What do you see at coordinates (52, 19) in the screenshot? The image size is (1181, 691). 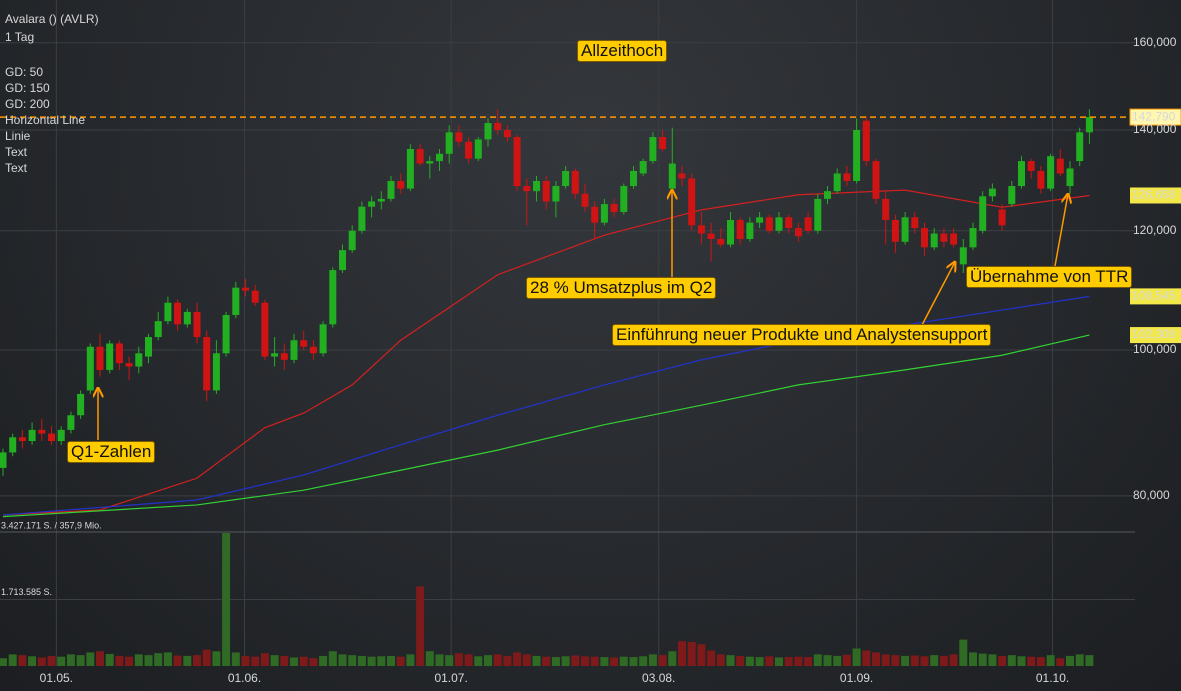 I see `chart-title: Avalara () (AVLR)` at bounding box center [52, 19].